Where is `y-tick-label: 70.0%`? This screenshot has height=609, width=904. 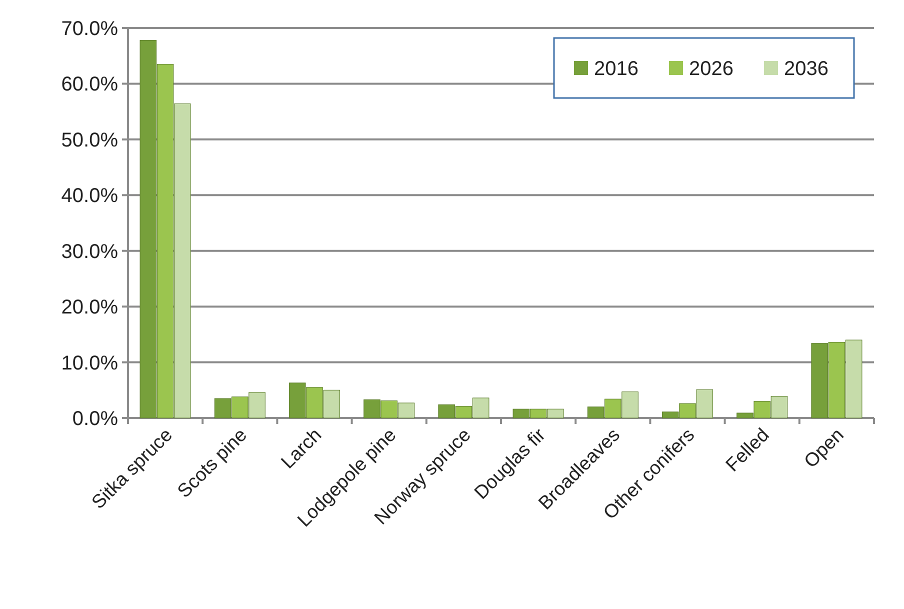 y-tick-label: 70.0% is located at coordinates (89, 29).